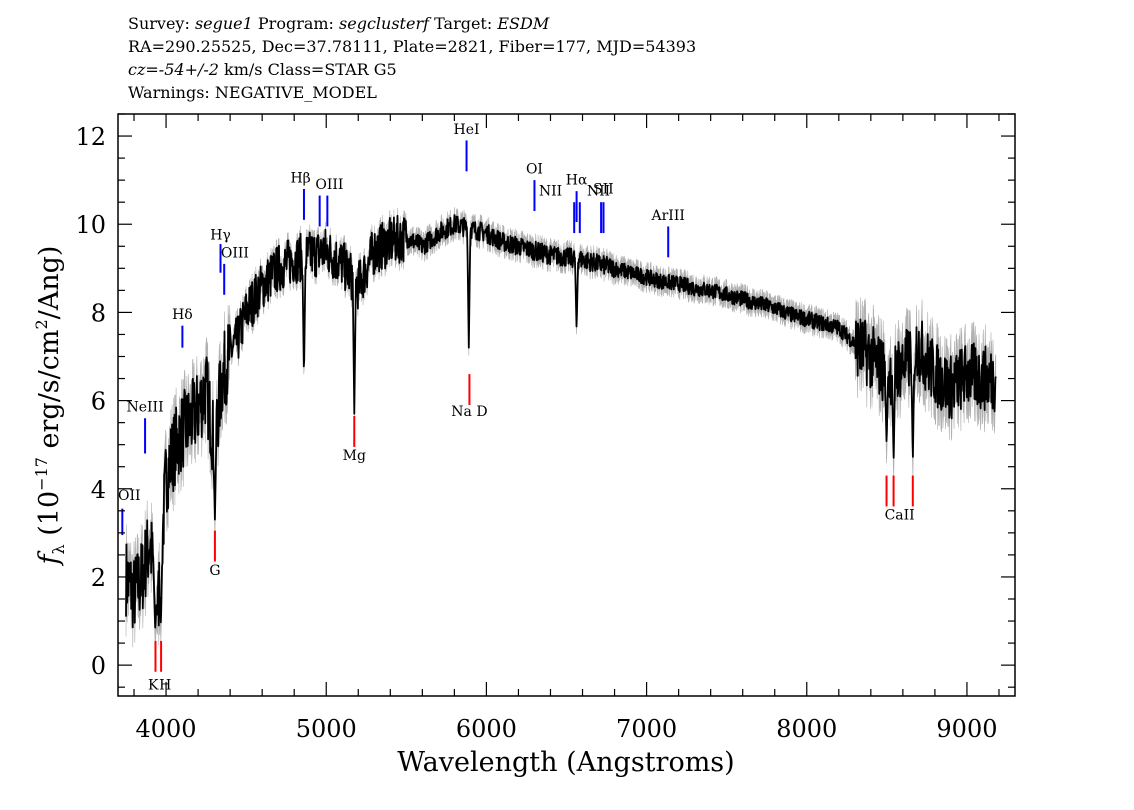 The width and height of the screenshot is (1134, 810). I want to click on line-label: K, so click(153, 685).